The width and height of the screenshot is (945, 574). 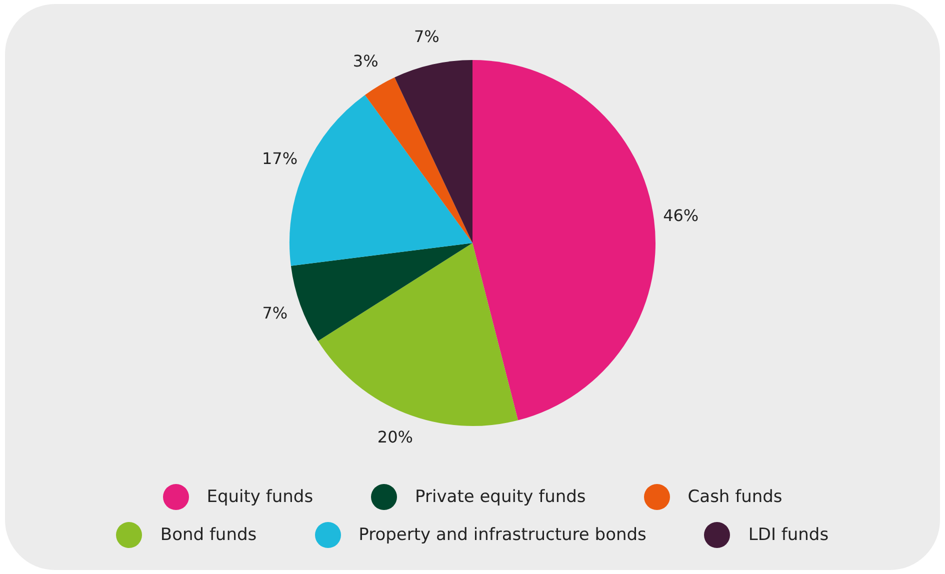 I want to click on data-label: 20%, so click(x=395, y=436).